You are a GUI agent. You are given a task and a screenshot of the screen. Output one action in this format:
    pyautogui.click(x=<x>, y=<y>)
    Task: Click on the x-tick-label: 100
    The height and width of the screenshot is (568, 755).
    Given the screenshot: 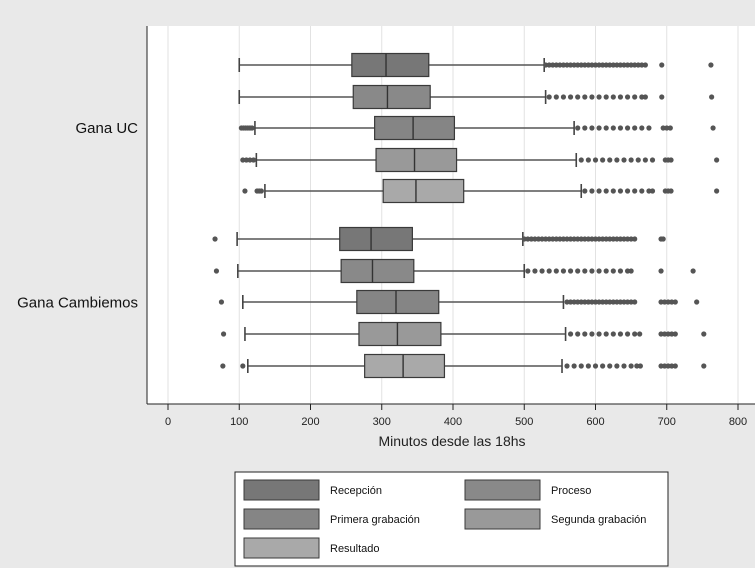 What is the action you would take?
    pyautogui.click(x=239, y=422)
    